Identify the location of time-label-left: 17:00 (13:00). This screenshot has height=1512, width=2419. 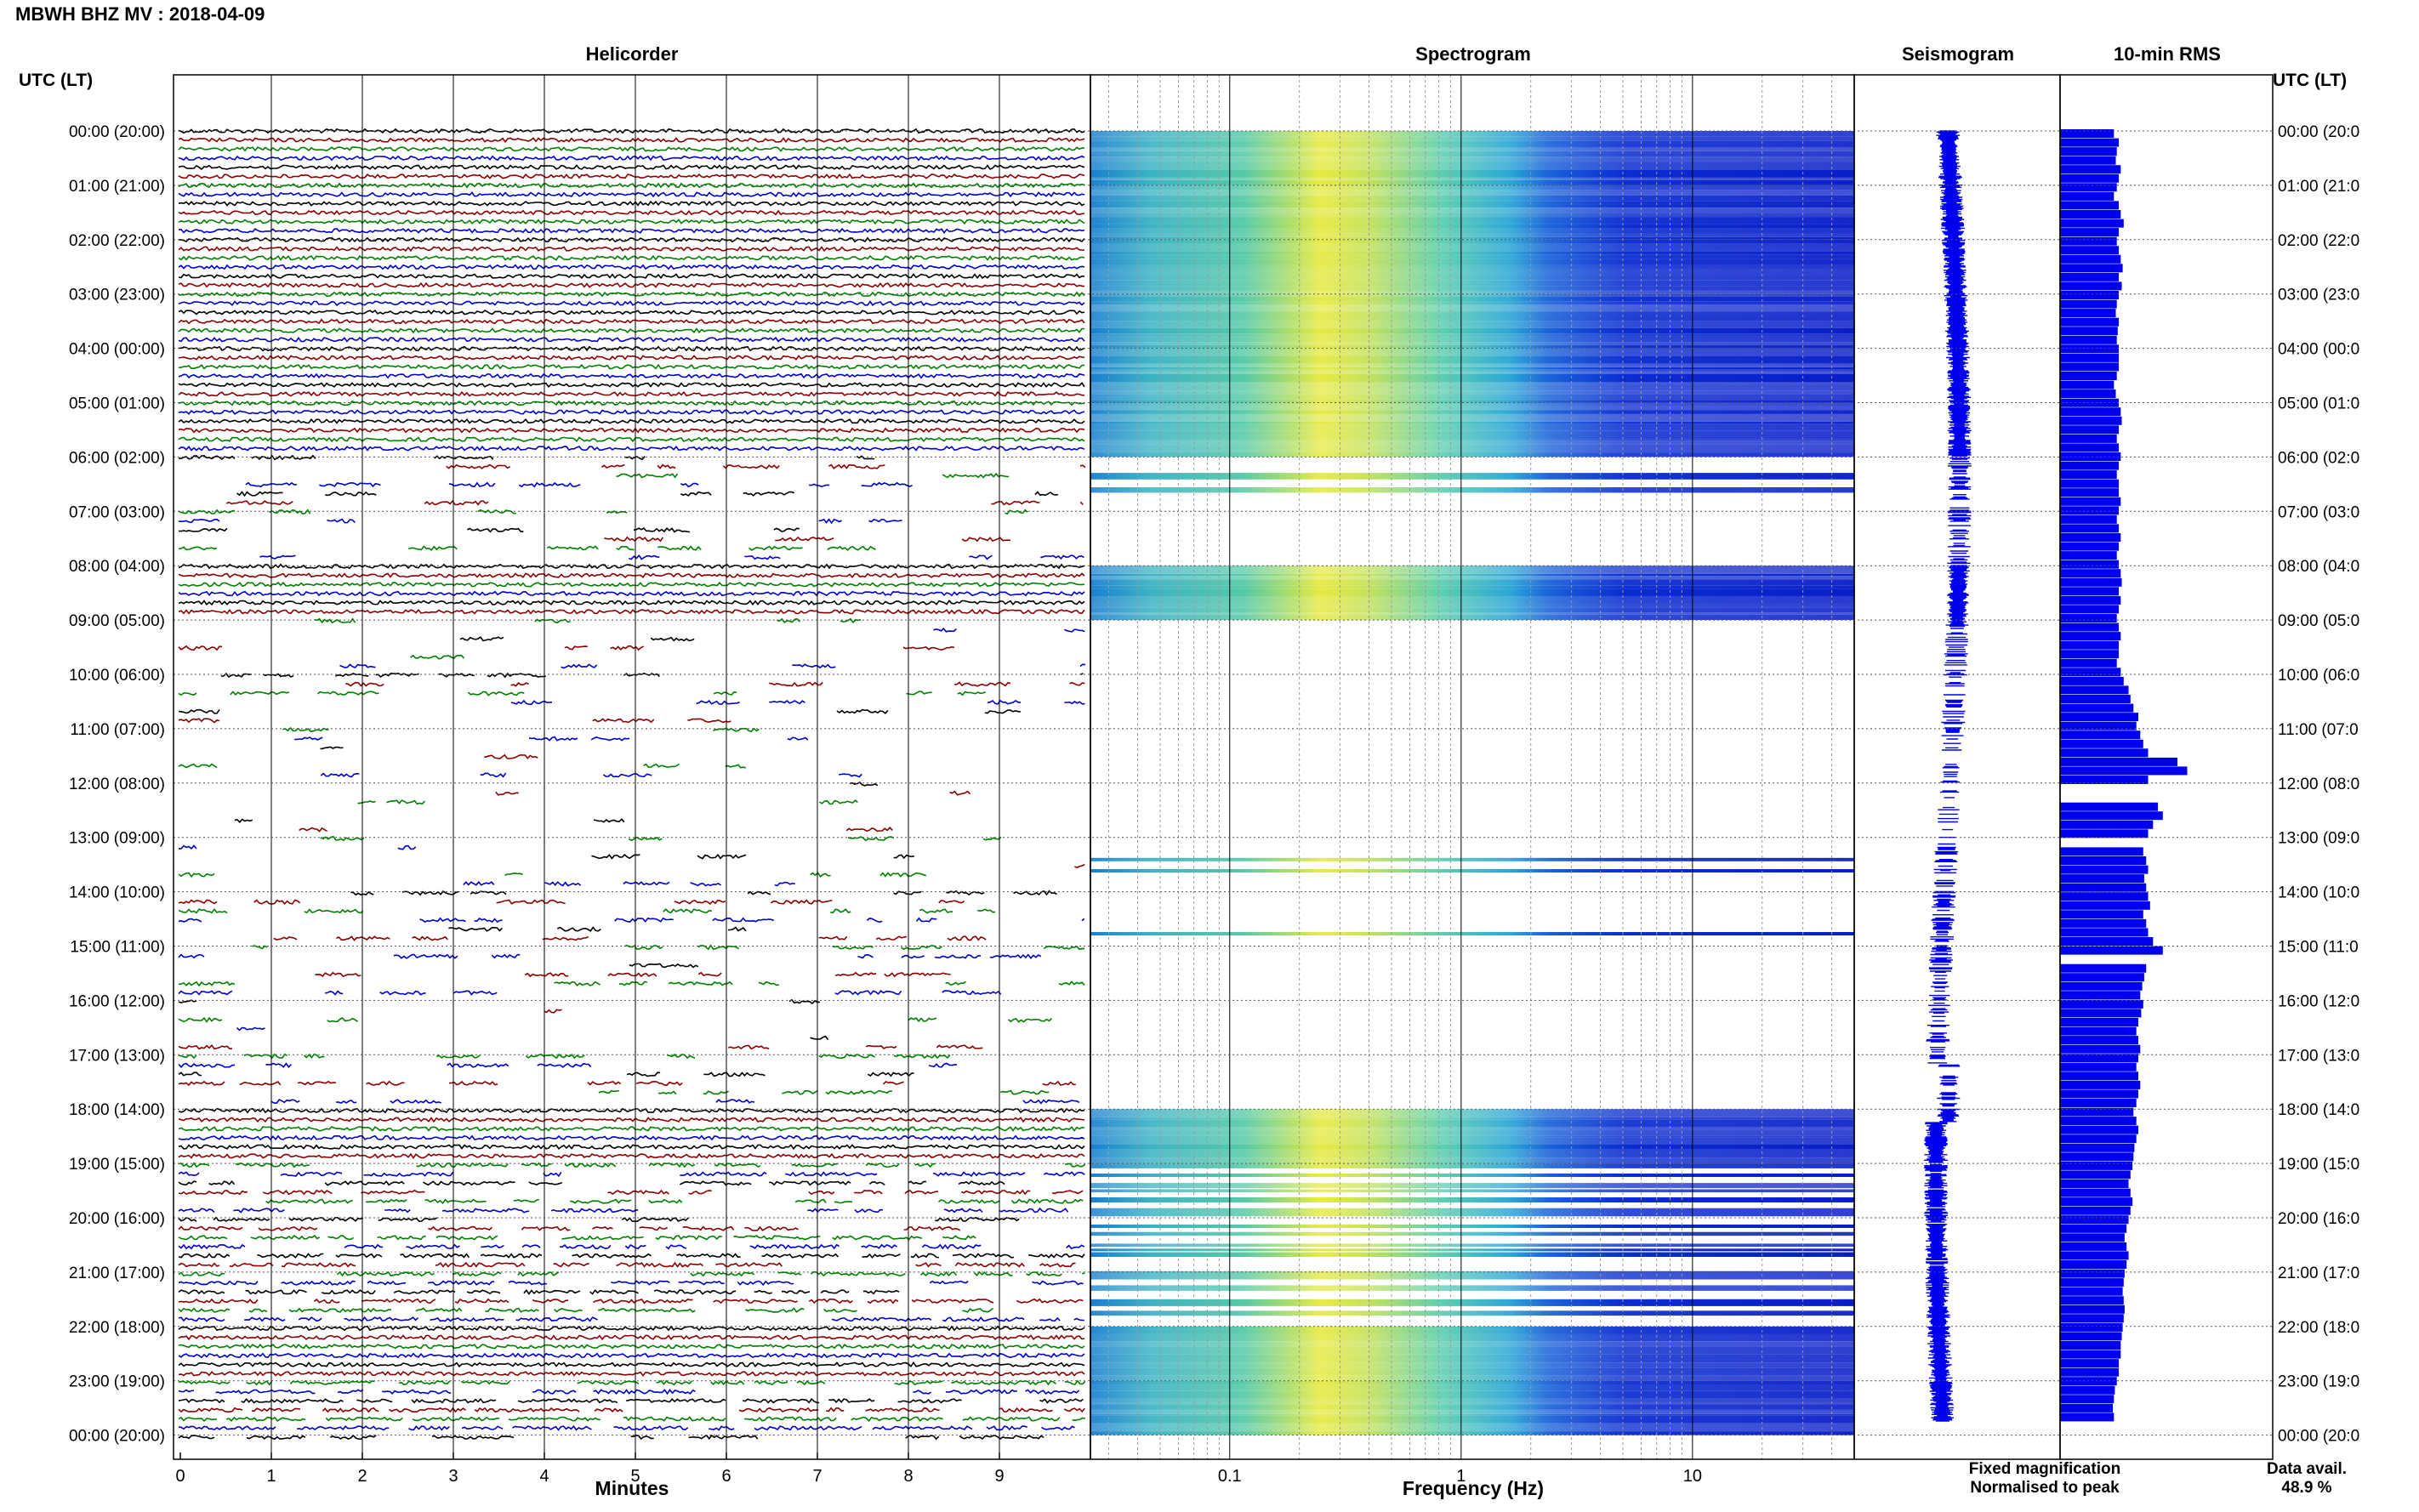
(117, 1056).